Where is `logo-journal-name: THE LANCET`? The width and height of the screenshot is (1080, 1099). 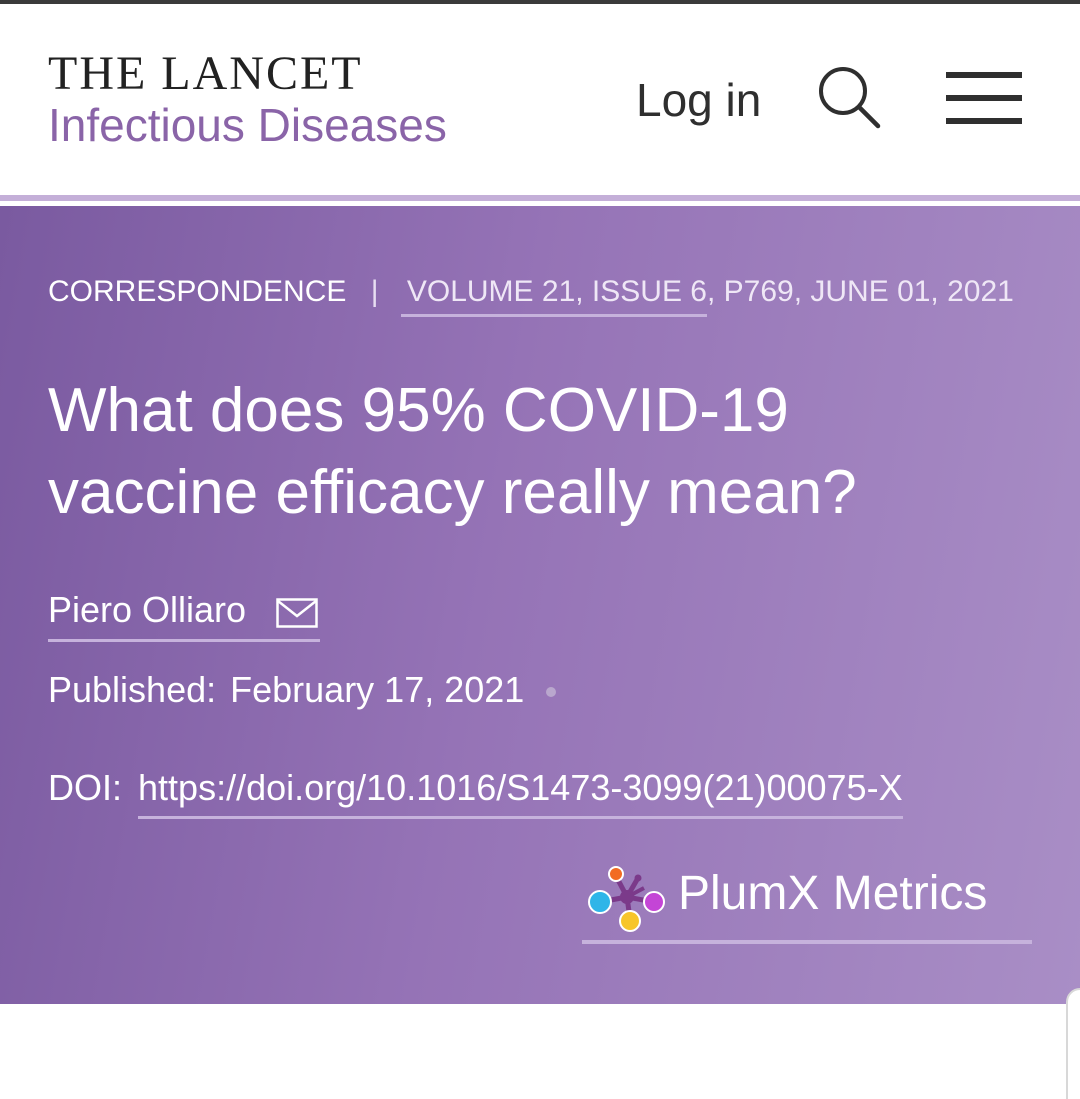 logo-journal-name: THE LANCET is located at coordinates (205, 73).